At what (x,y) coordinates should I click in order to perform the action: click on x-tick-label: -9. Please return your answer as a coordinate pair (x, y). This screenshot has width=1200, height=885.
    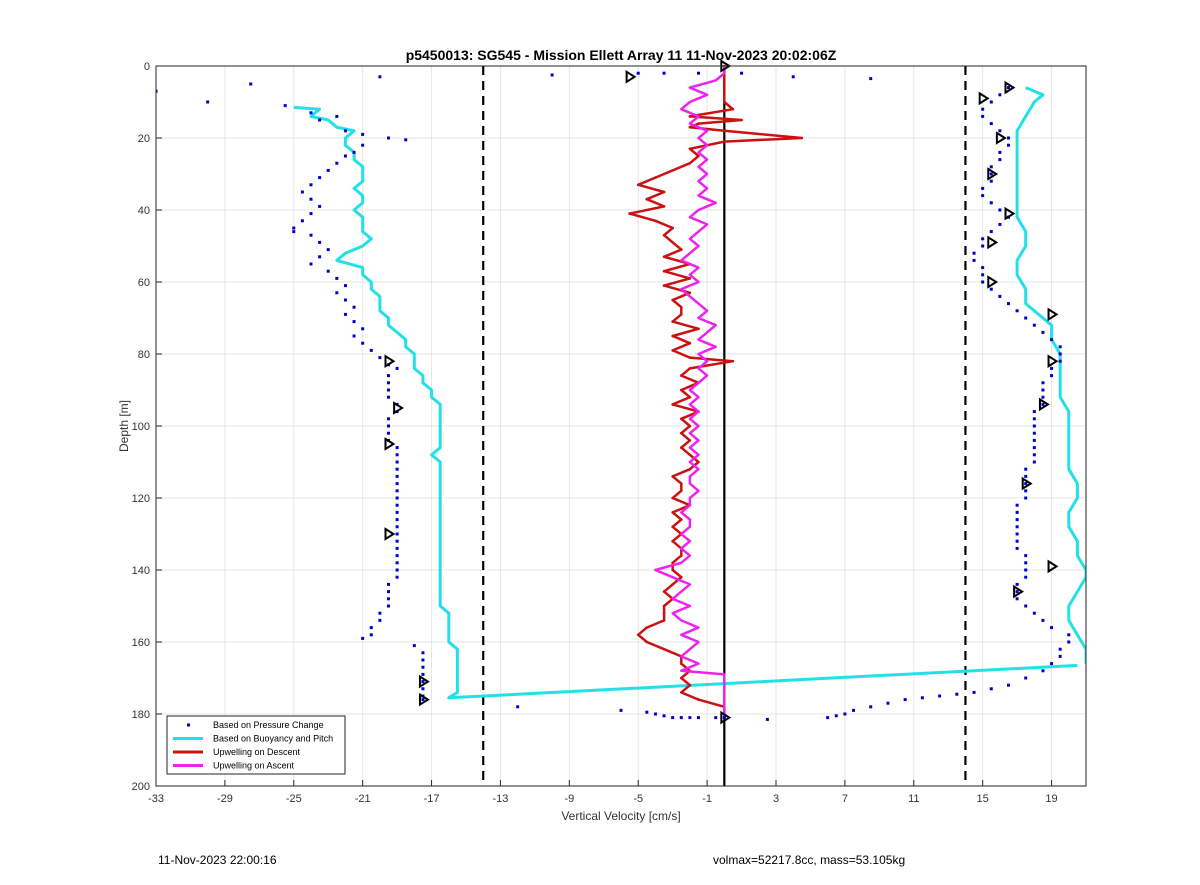
    Looking at the image, I should click on (569, 799).